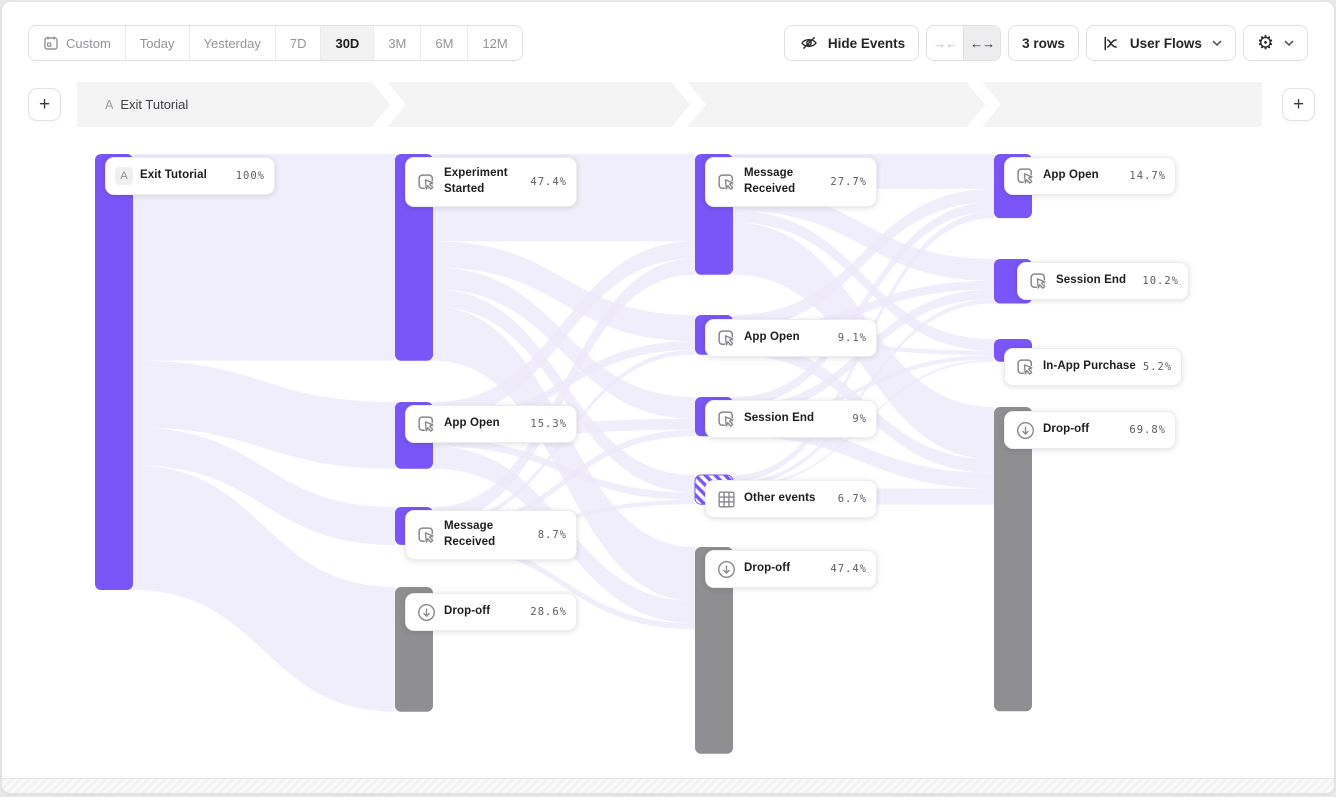 The height and width of the screenshot is (797, 1336). What do you see at coordinates (250, 176) in the screenshot?
I see `node-percentage: 100%` at bounding box center [250, 176].